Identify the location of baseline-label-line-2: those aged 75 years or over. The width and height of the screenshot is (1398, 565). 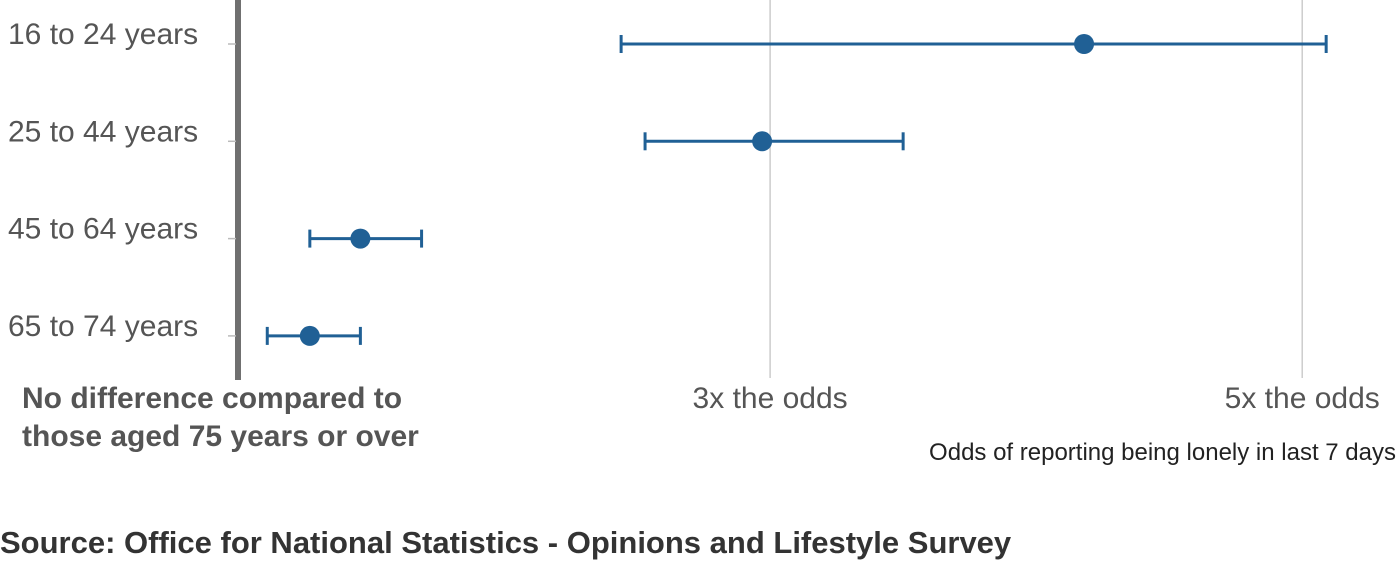
(220, 436).